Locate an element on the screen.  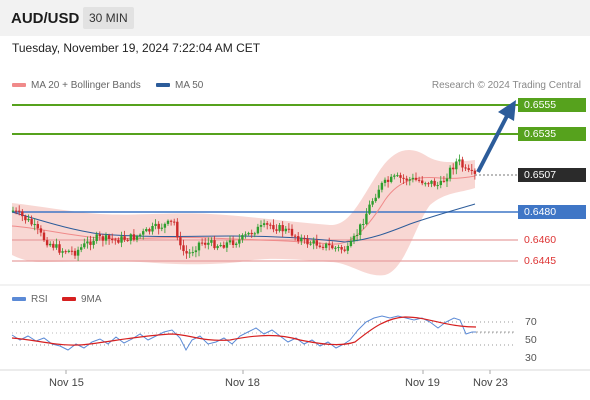
rsi-tick-50: 50 is located at coordinates (531, 340).